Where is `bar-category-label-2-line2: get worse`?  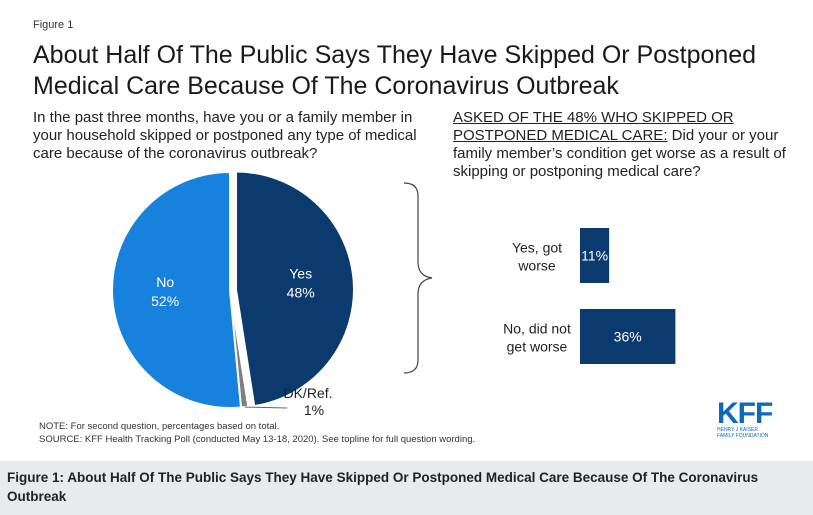 bar-category-label-2-line2: get worse is located at coordinates (537, 347).